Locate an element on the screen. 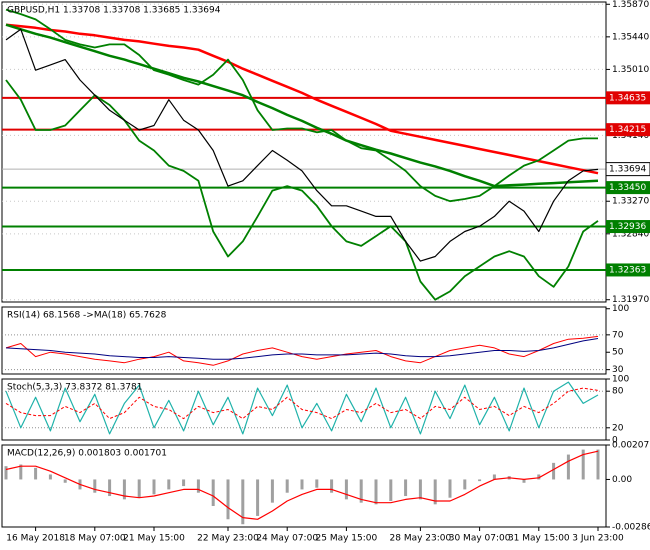 The image size is (650, 550). level-label: 1.34635 is located at coordinates (627, 98).